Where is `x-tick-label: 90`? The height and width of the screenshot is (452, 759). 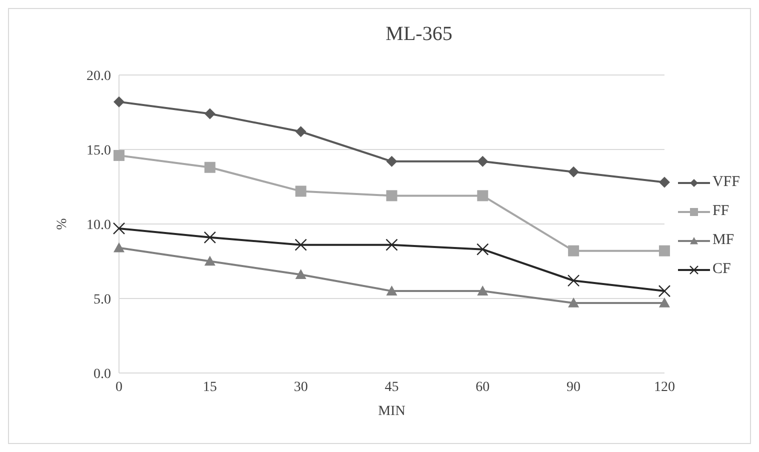 x-tick-label: 90 is located at coordinates (573, 387).